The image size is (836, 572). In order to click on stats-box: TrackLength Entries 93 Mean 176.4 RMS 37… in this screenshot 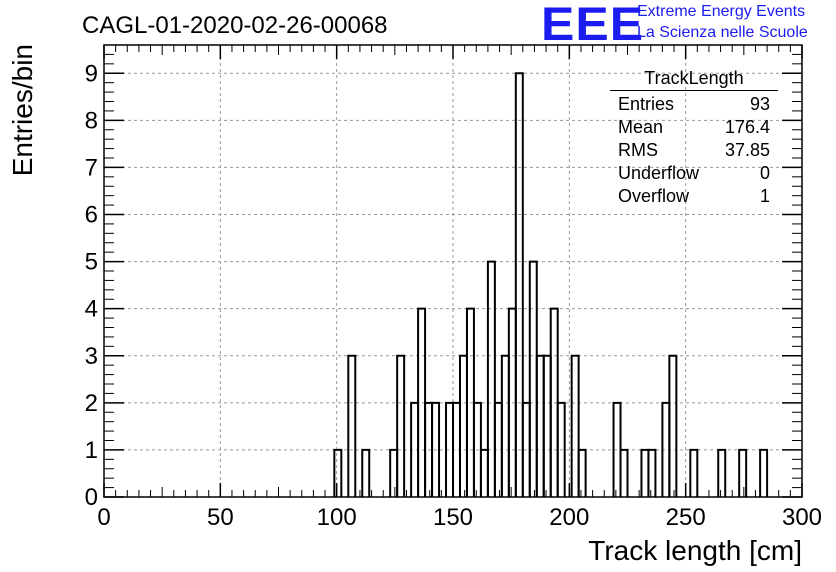, I will do `click(694, 137)`.